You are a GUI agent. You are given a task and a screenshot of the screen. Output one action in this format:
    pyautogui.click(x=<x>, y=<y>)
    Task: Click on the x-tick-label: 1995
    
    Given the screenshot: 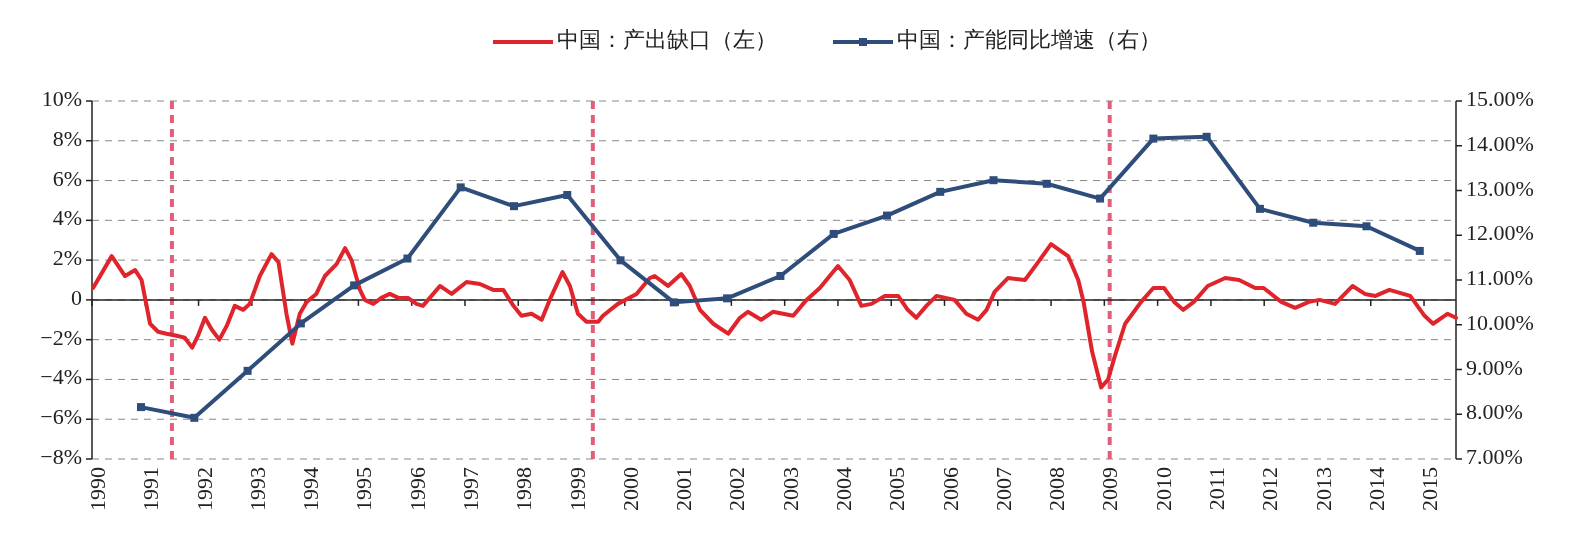 What is the action you would take?
    pyautogui.click(x=364, y=489)
    